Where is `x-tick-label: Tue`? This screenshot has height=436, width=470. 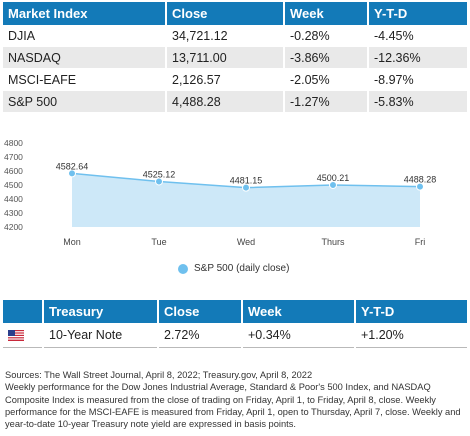
x-tick-label: Tue is located at coordinates (158, 242).